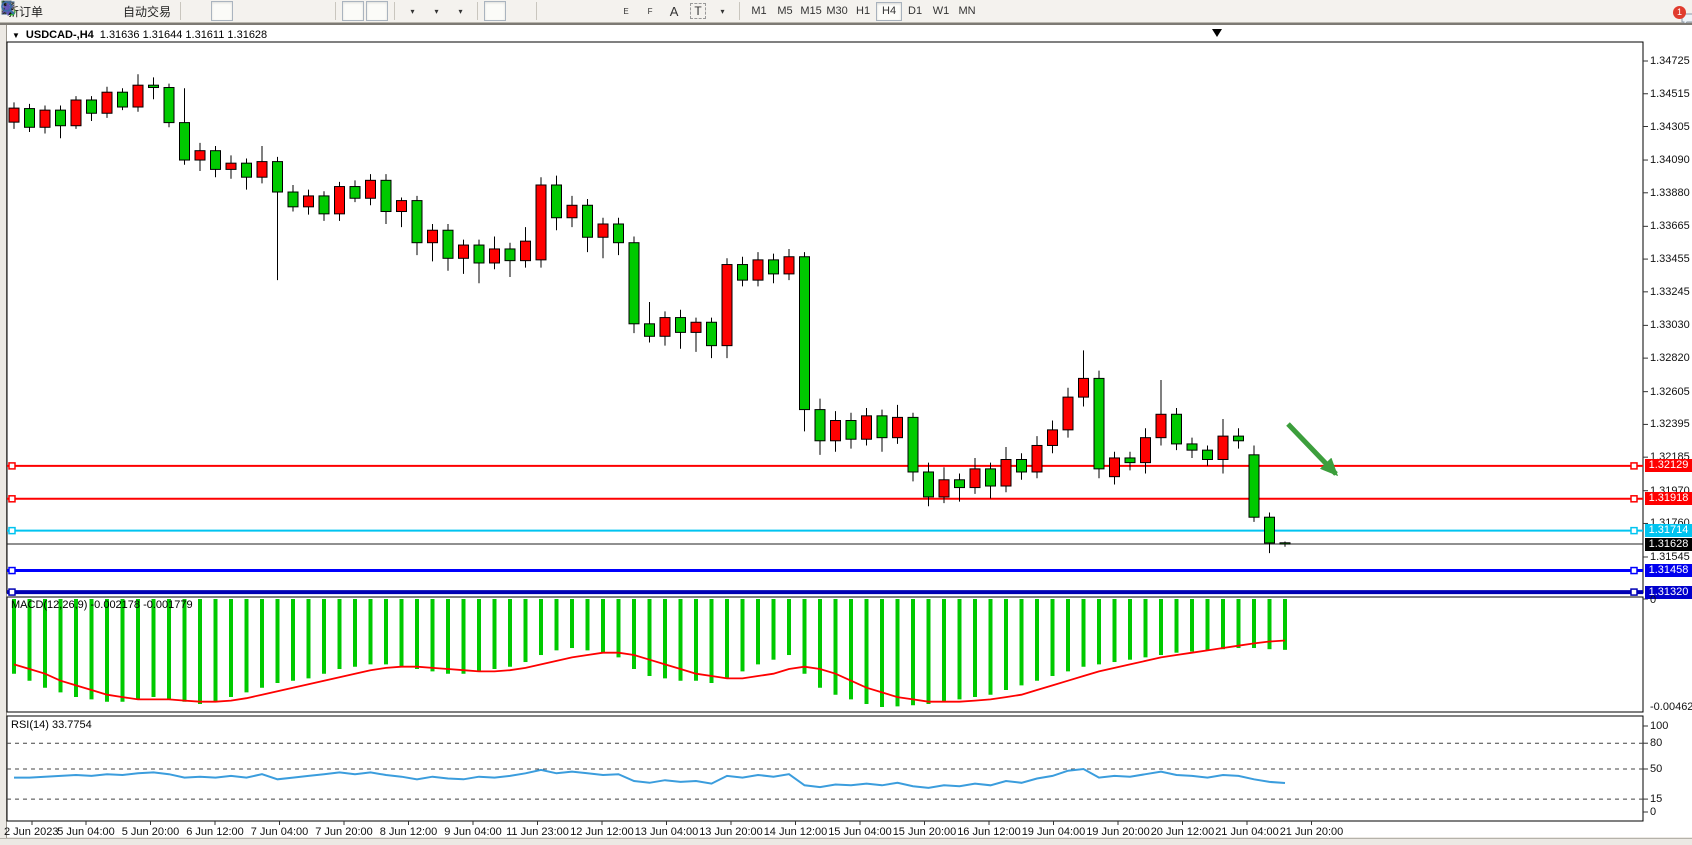 This screenshot has width=1692, height=845. Describe the element at coordinates (59, 35) in the screenshot. I see `symbol-period-label: USDCAD-,H4` at that location.